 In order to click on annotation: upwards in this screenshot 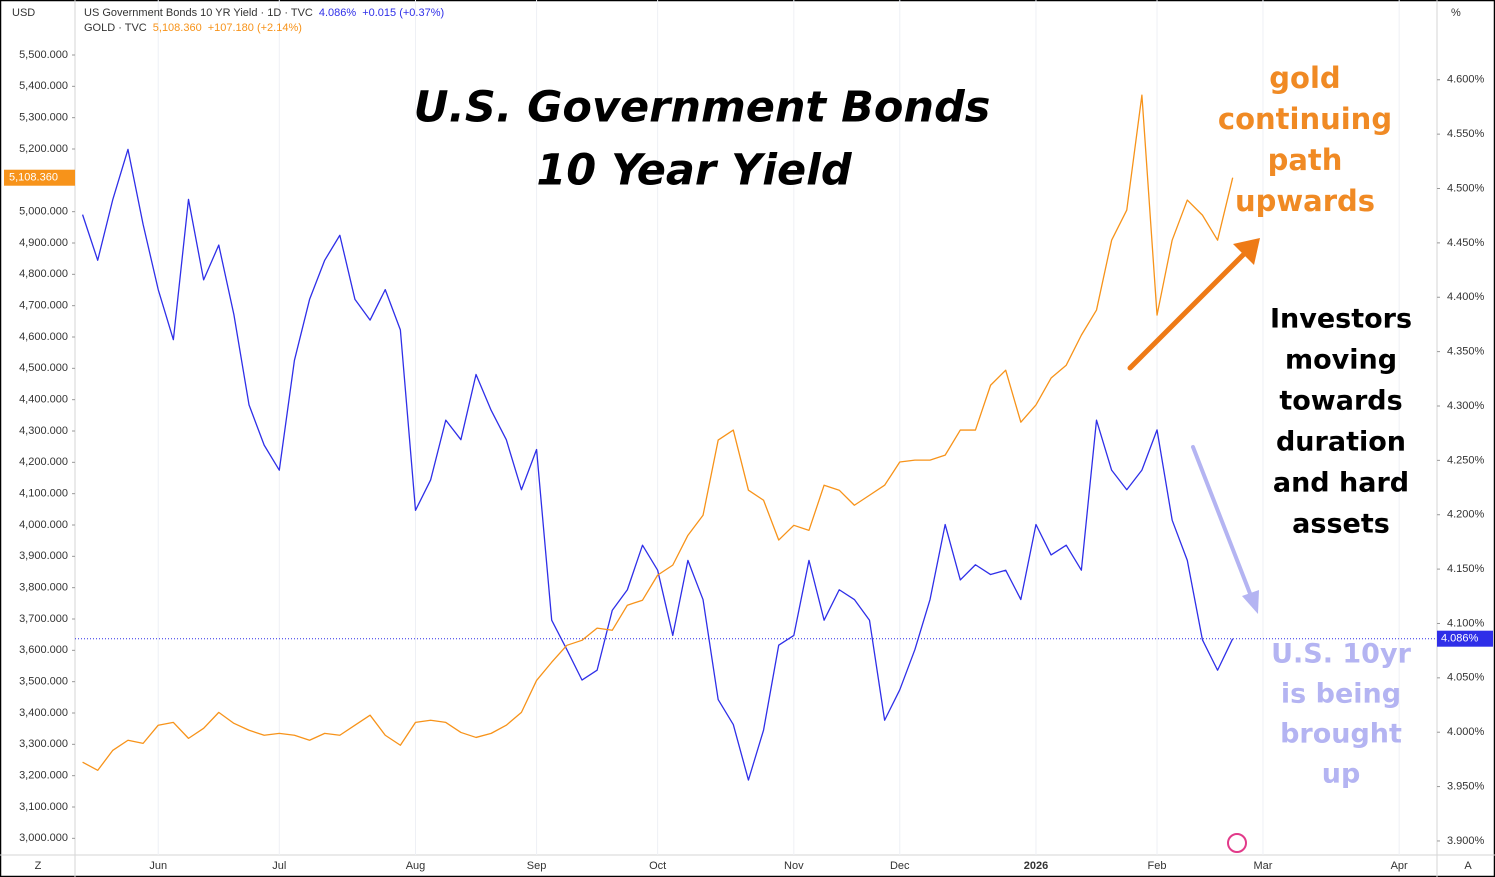, I will do `click(1305, 201)`.